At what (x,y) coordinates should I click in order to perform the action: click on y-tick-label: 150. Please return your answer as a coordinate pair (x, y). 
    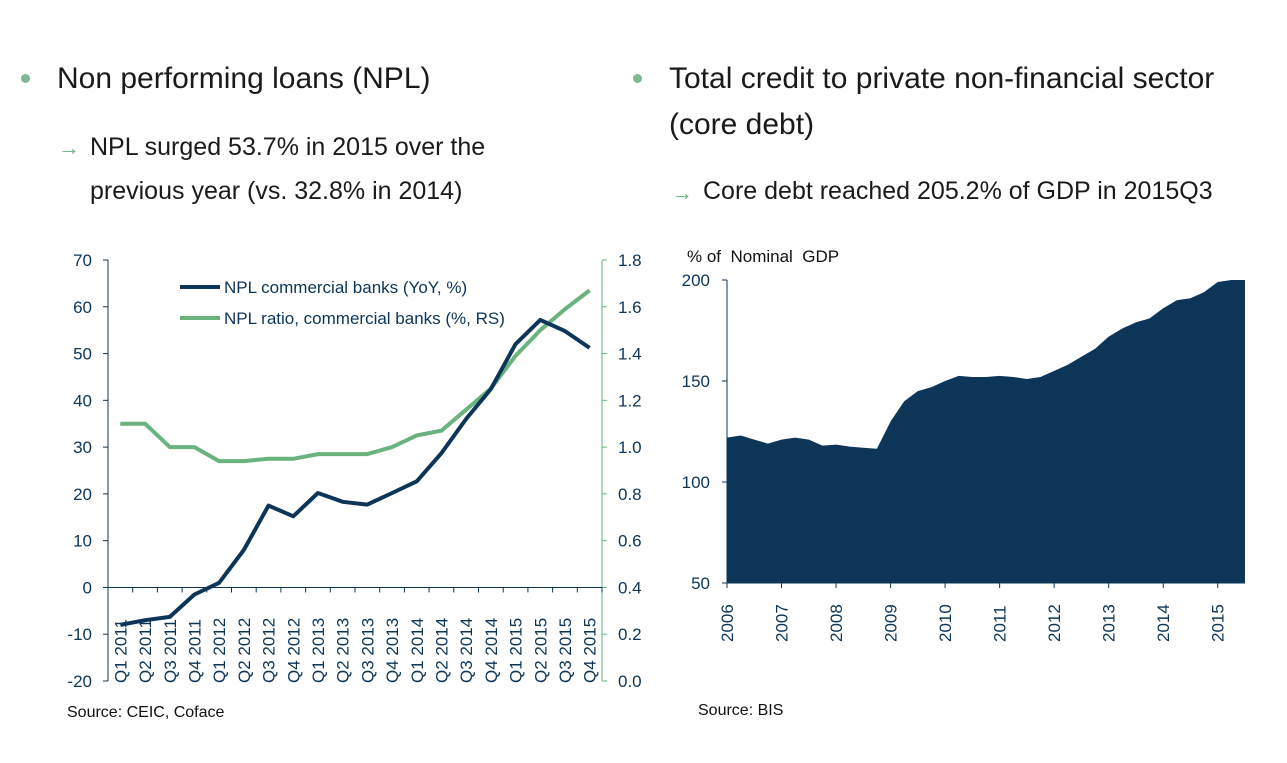
    Looking at the image, I should click on (696, 381).